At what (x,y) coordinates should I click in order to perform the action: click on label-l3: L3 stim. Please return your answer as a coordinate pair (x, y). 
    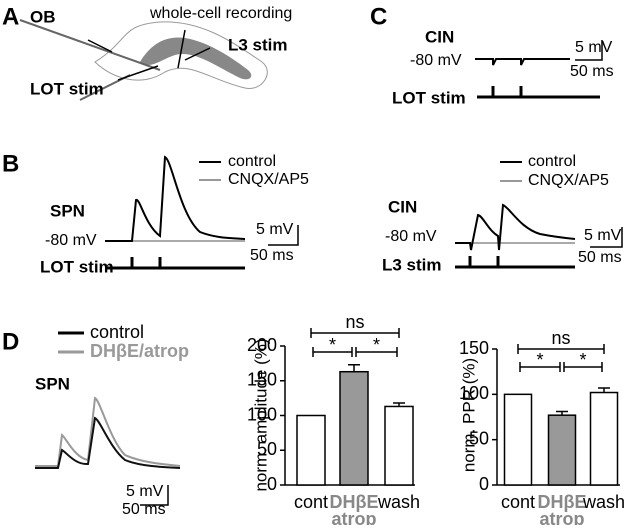
    Looking at the image, I should click on (258, 44).